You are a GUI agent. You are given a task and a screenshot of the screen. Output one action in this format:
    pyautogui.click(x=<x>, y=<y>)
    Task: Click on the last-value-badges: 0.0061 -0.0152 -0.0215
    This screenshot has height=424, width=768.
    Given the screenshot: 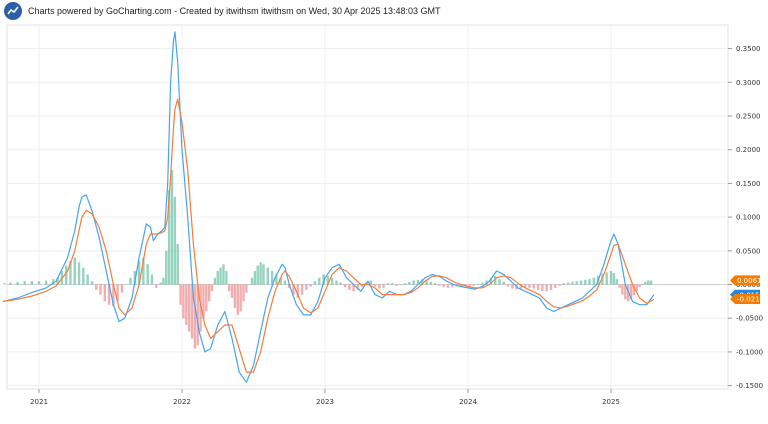 What is the action you would take?
    pyautogui.click(x=747, y=290)
    